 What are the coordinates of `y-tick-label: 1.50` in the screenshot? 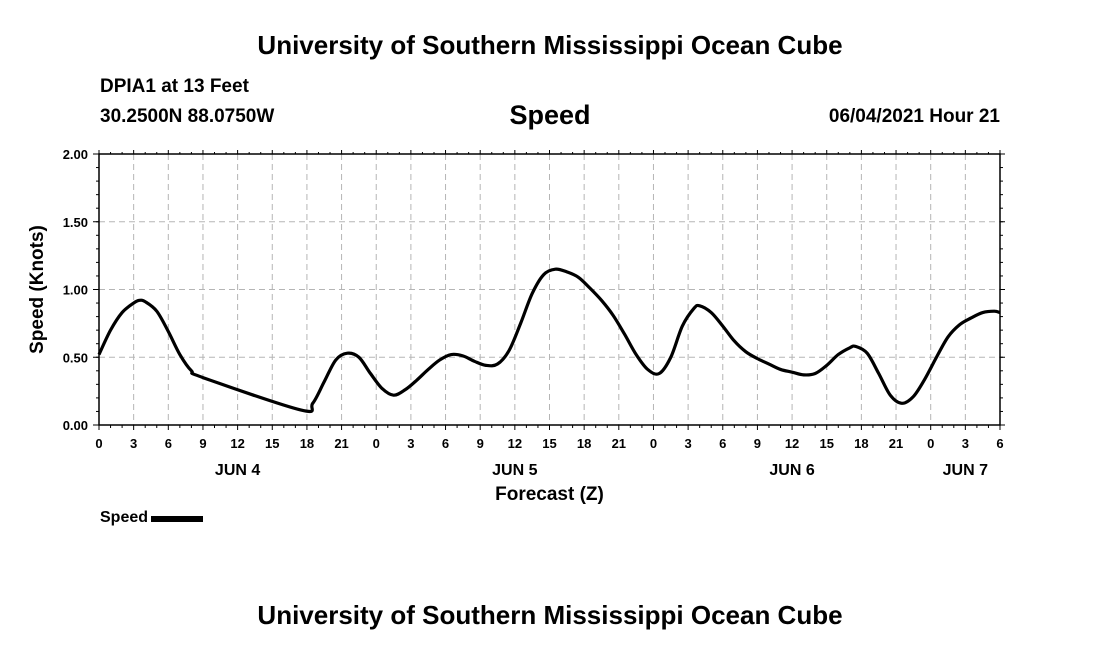 It's located at (75, 222).